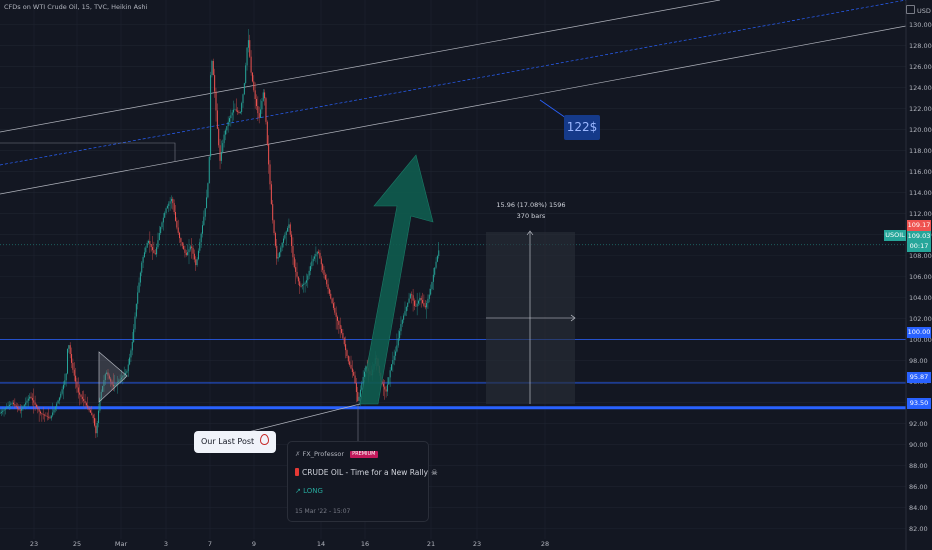 The width and height of the screenshot is (932, 550). What do you see at coordinates (477, 544) in the screenshot?
I see `time-tick-label: 23` at bounding box center [477, 544].